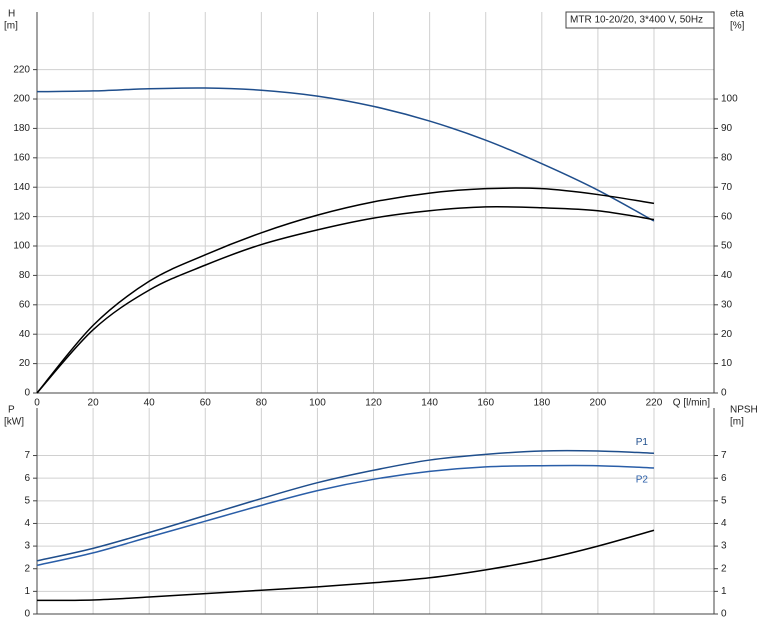 The height and width of the screenshot is (626, 757). Describe the element at coordinates (27, 546) in the screenshot. I see `y-tick-label: 3` at that location.